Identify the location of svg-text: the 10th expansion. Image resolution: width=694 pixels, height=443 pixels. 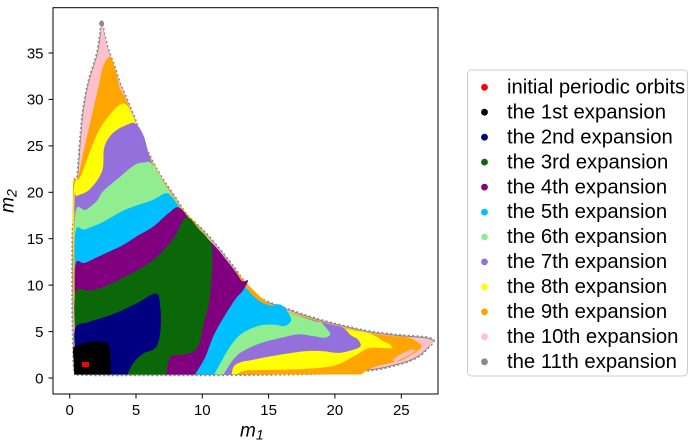
(592, 337).